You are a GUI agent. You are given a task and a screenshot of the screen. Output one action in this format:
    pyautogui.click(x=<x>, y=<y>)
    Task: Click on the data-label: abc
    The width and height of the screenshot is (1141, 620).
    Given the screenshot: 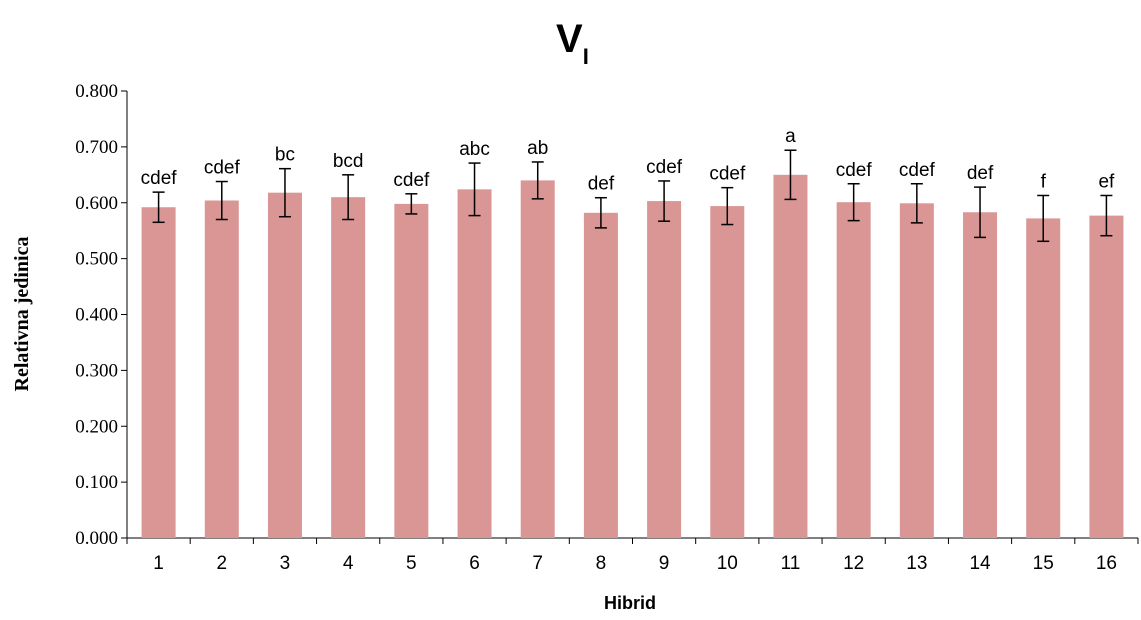 What is the action you would take?
    pyautogui.click(x=474, y=149)
    